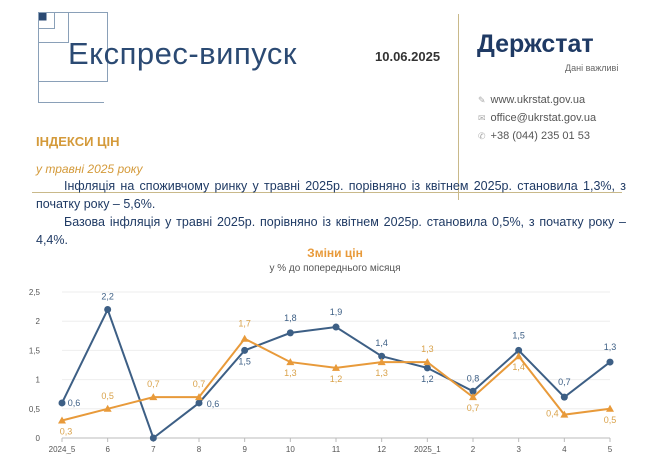 The width and height of the screenshot is (670, 458). What do you see at coordinates (592, 68) in the screenshot?
I see `tagline: Дані важливі` at bounding box center [592, 68].